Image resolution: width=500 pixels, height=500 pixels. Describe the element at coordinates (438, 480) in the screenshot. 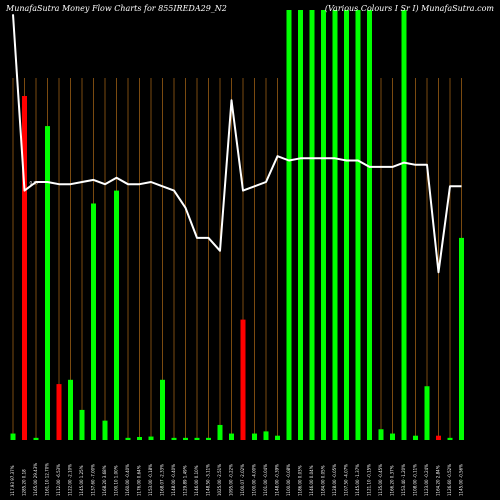

I see `x-tick-label: 1164.20 2.84%` at that location.